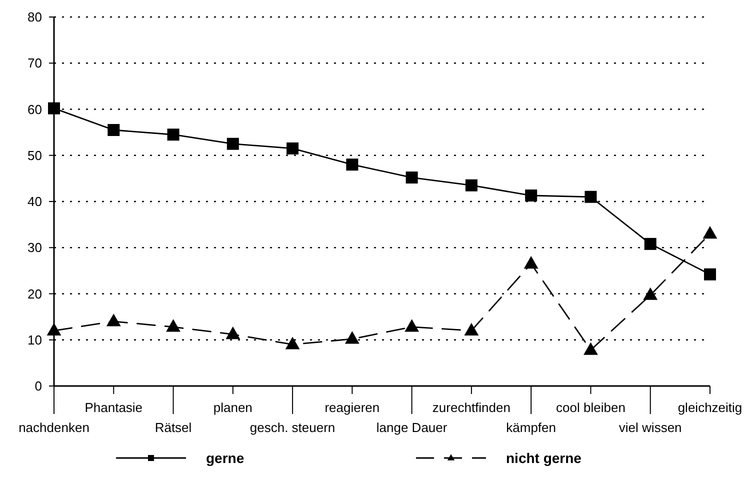 This screenshot has height=478, width=752. I want to click on y-tick-label: 40, so click(35, 202).